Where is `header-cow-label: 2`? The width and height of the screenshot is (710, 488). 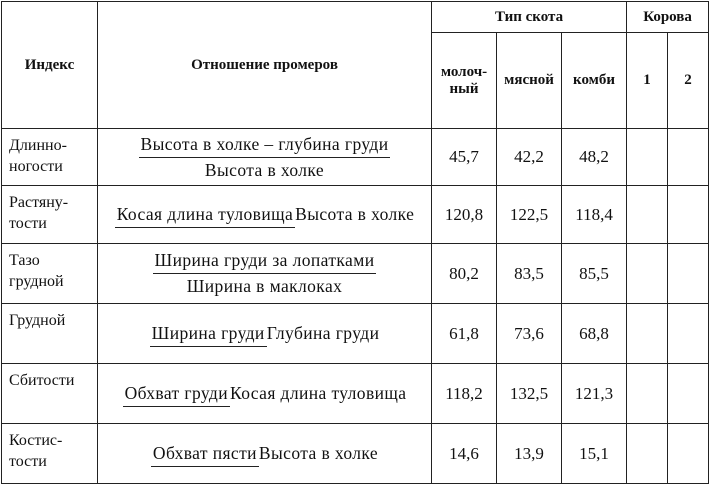
header-cow-label: 2 is located at coordinates (688, 80).